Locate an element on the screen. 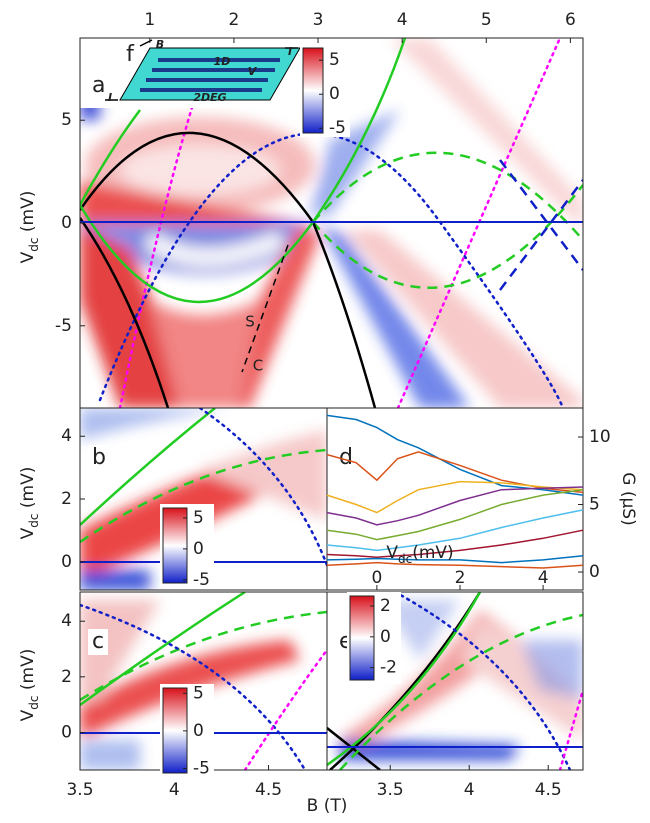 This screenshot has width=650, height=823. x-tick-label: 2 is located at coordinates (460, 578).